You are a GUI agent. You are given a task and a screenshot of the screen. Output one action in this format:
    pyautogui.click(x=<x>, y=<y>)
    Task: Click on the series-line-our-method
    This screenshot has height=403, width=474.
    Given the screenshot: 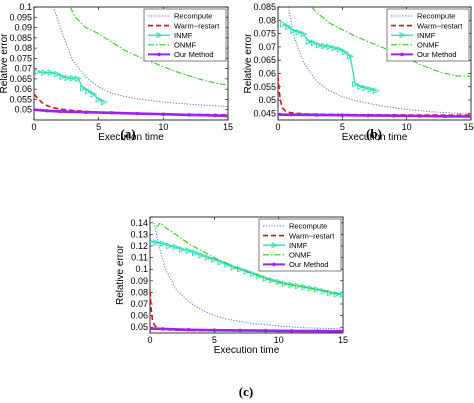 What is the action you would take?
    pyautogui.click(x=131, y=113)
    